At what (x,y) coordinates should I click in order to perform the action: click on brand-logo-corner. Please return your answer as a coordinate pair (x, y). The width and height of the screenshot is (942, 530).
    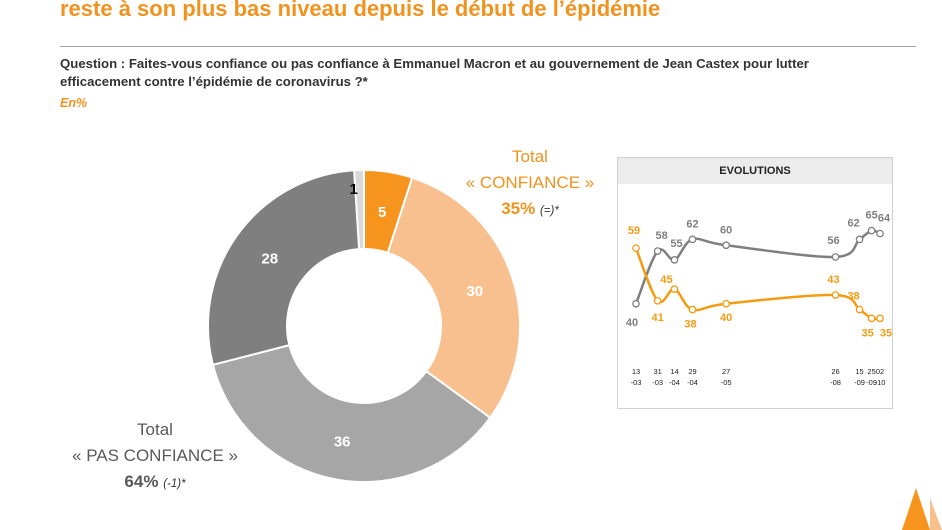
    Looking at the image, I should click on (922, 509).